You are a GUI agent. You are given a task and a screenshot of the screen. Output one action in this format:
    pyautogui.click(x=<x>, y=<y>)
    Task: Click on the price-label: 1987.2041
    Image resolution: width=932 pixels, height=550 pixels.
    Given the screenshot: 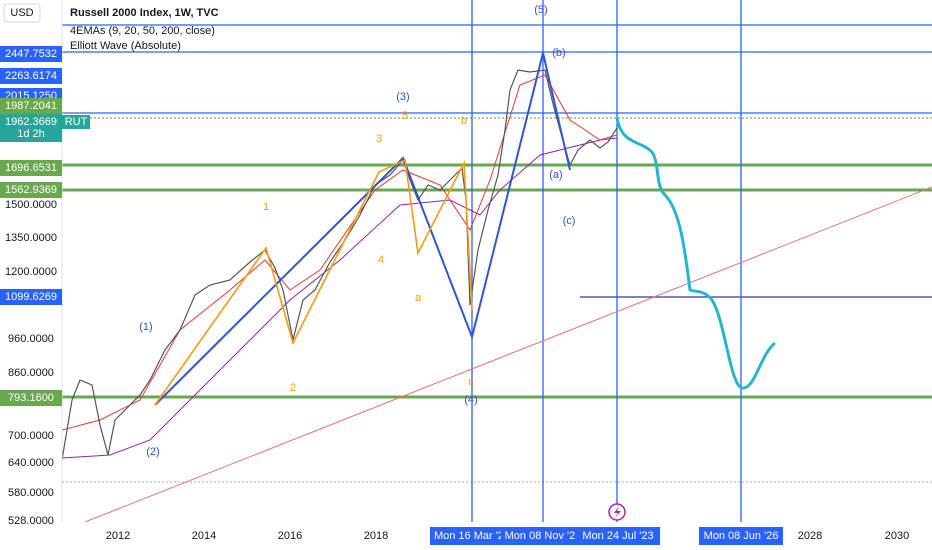 What is the action you would take?
    pyautogui.click(x=31, y=106)
    